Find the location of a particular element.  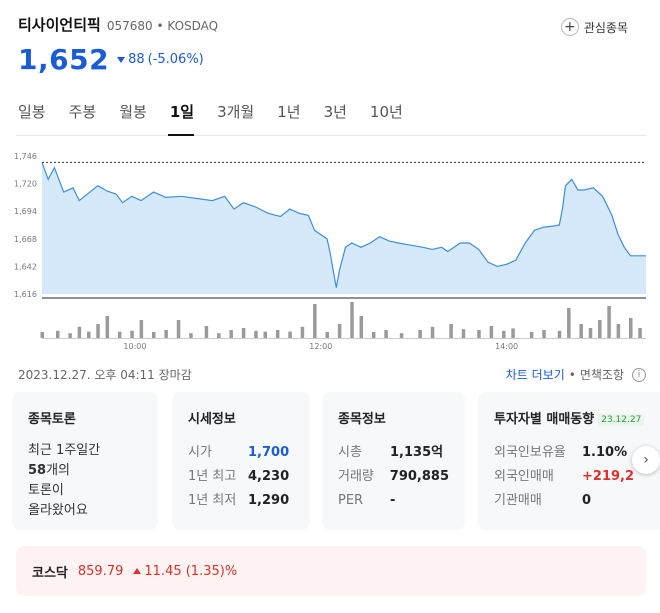

company-value: - is located at coordinates (393, 500).